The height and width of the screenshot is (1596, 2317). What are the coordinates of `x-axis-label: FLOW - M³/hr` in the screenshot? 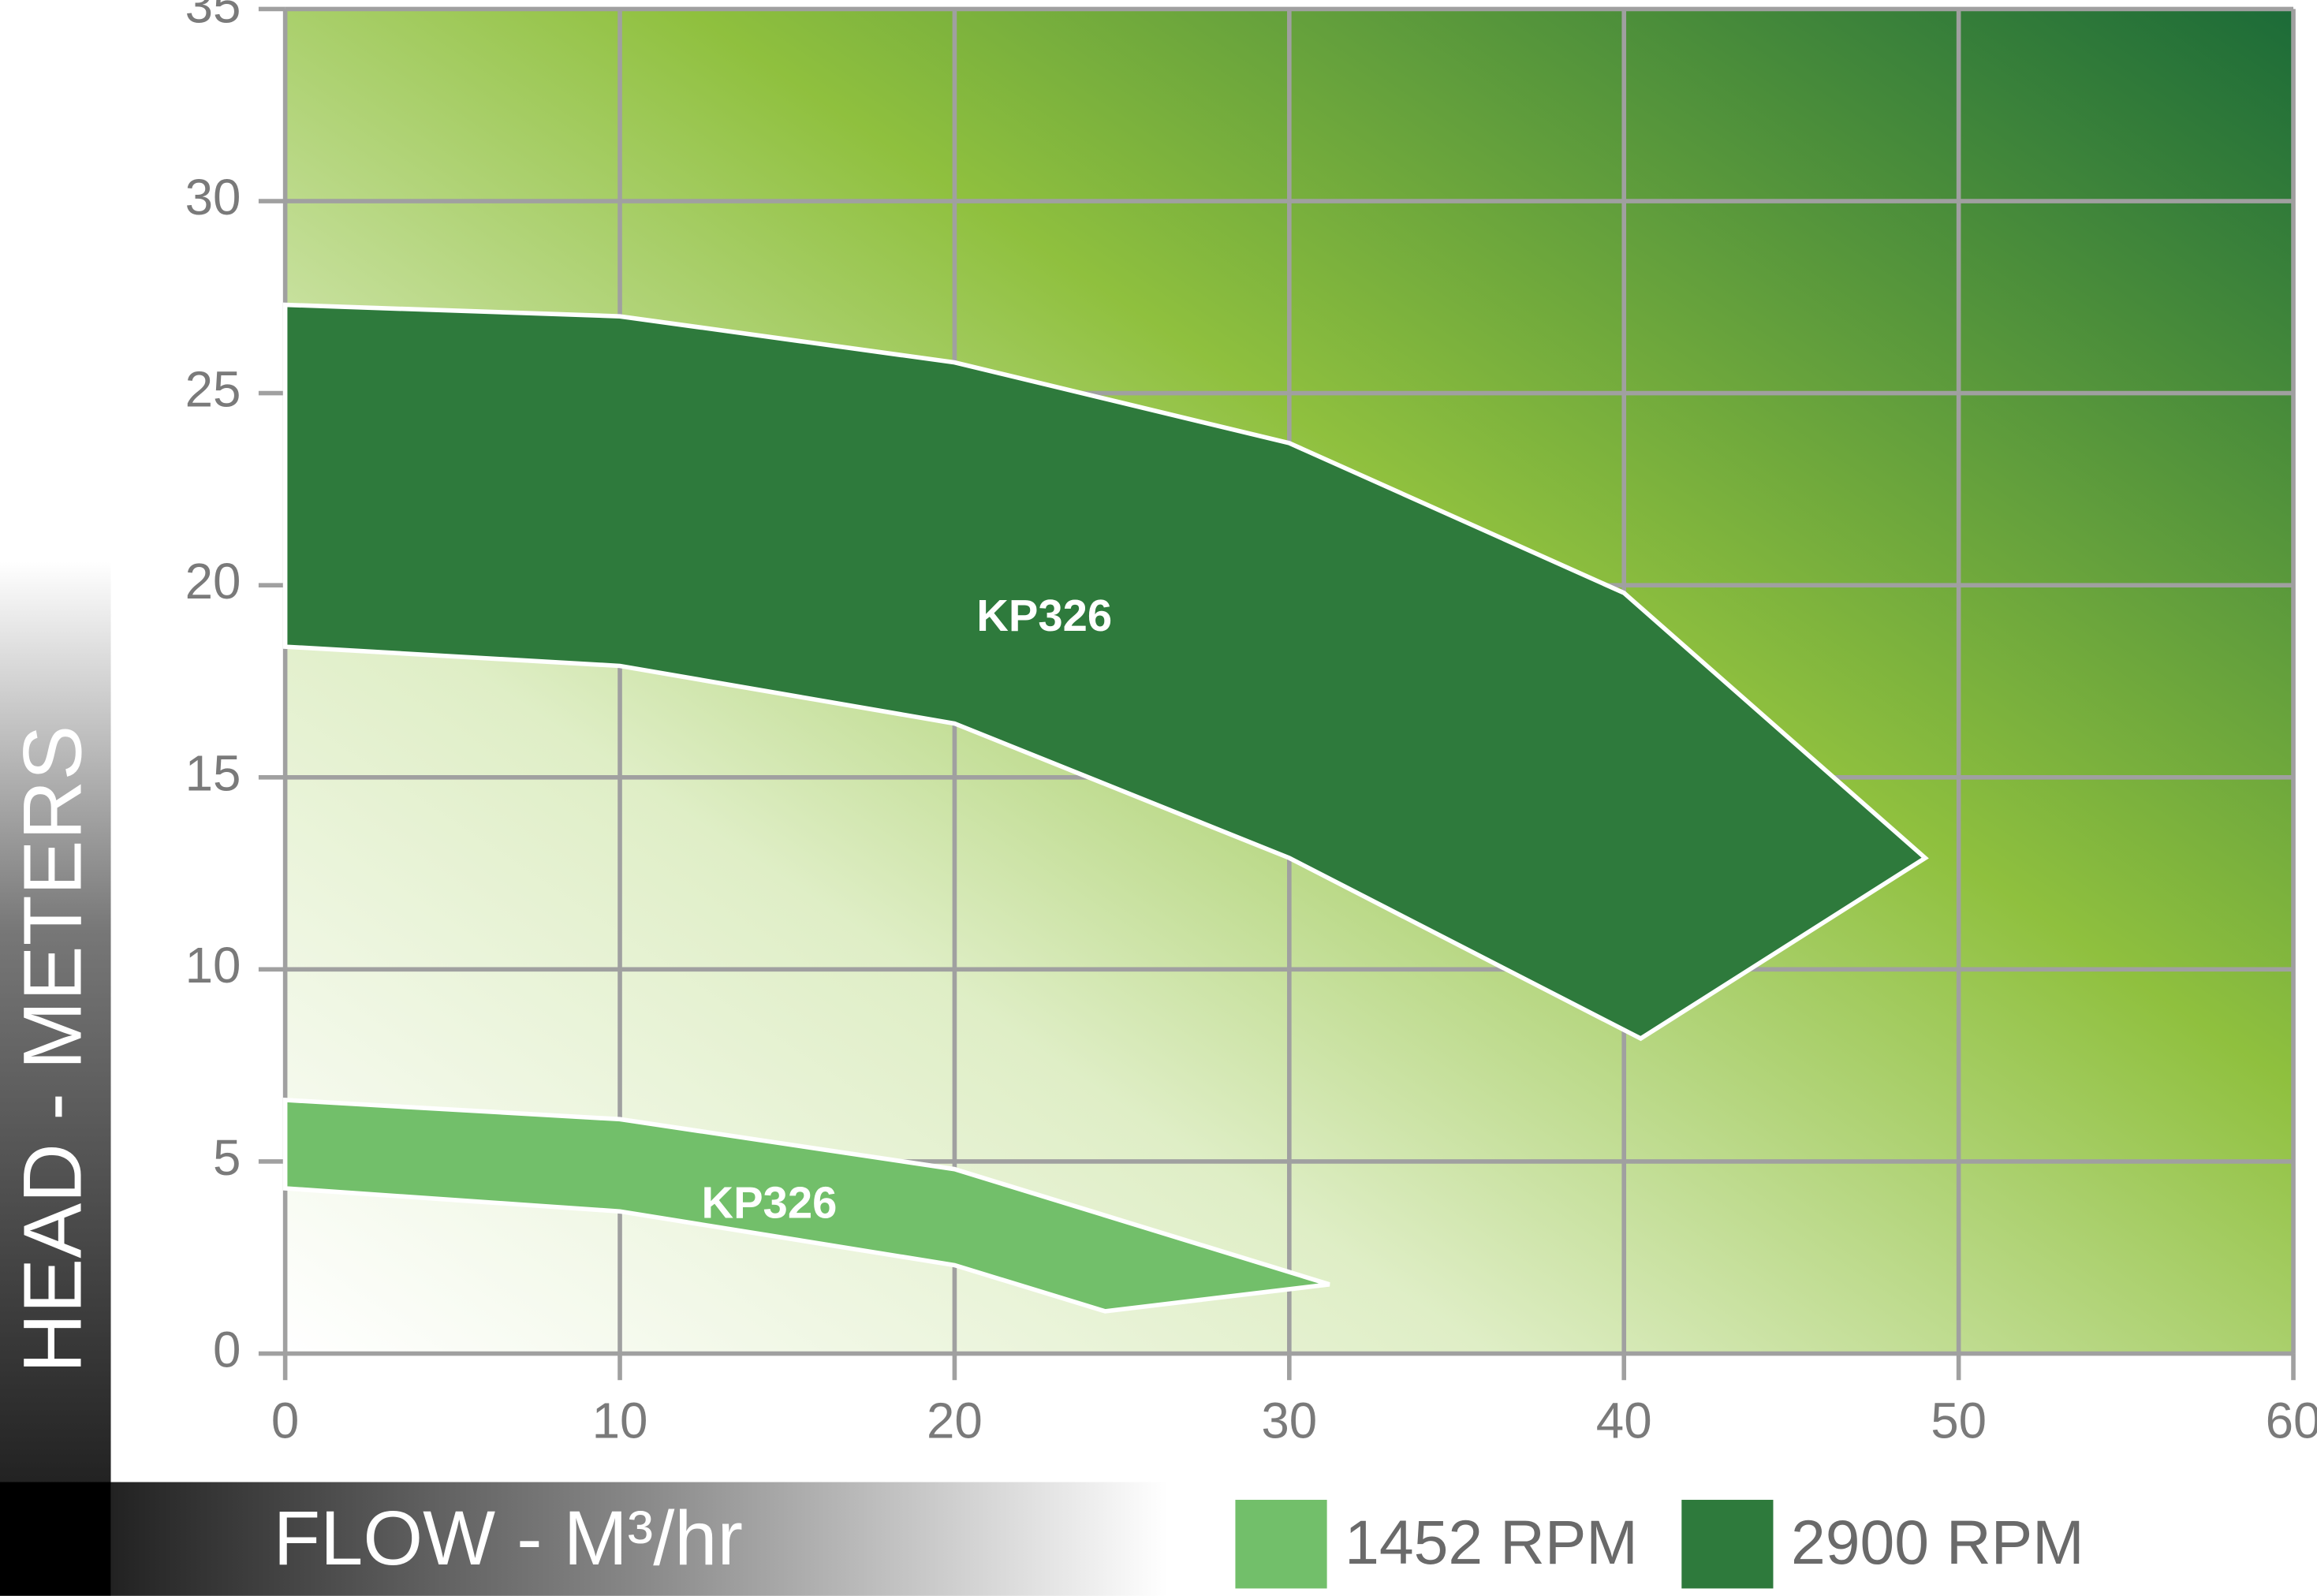 It's located at (508, 1538).